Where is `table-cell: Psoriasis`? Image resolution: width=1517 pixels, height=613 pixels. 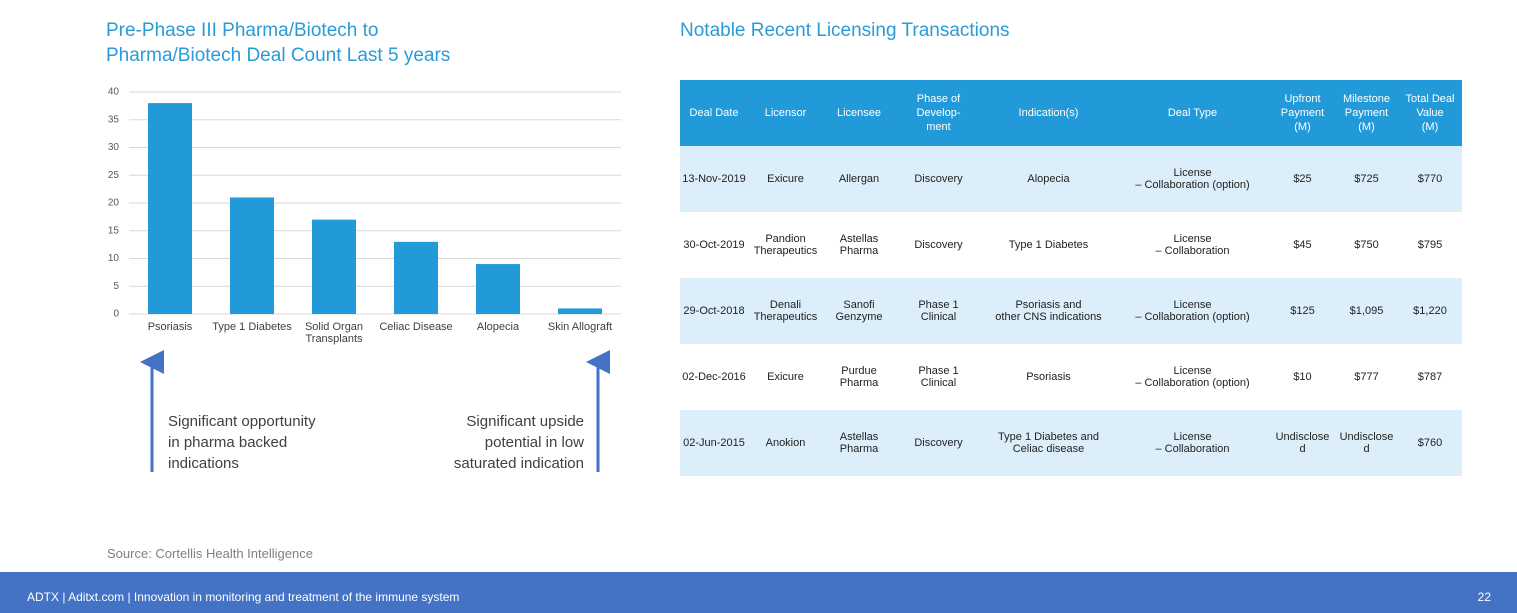 table-cell: Psoriasis is located at coordinates (1048, 377).